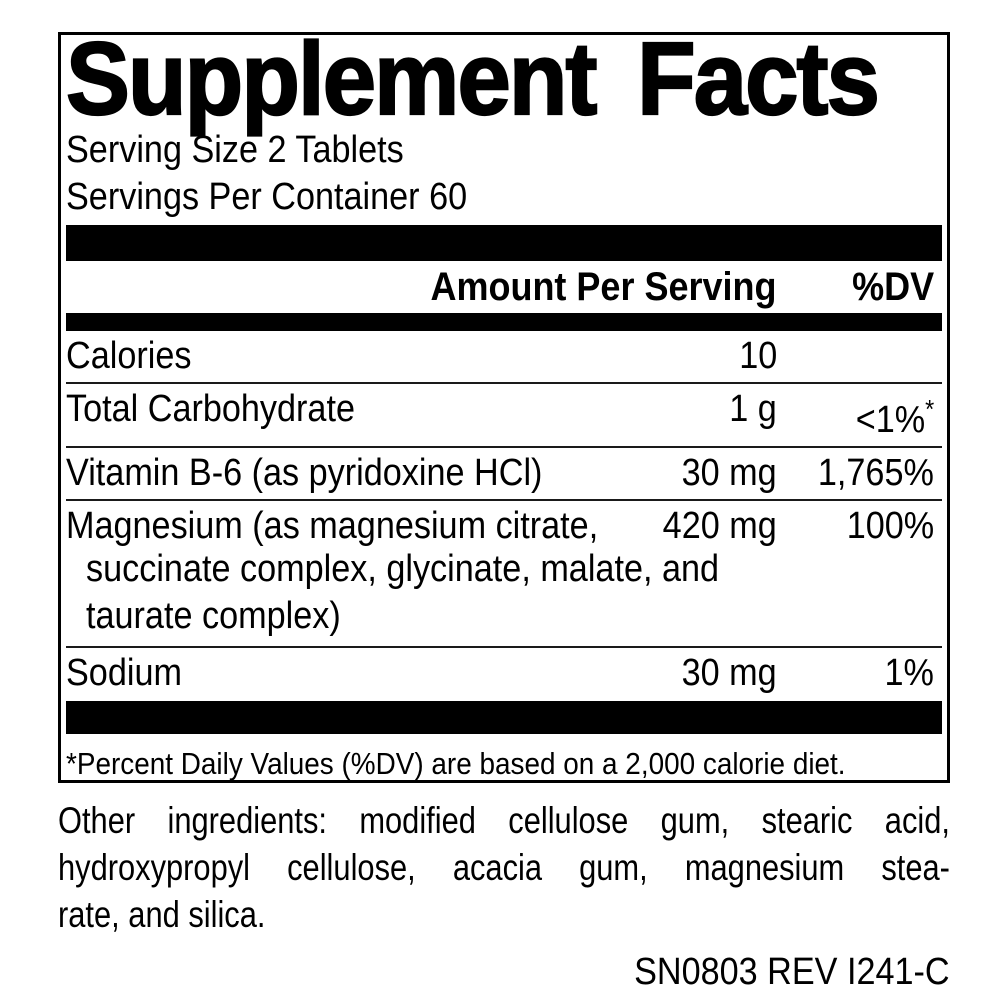 This screenshot has height=1000, width=1000. I want to click on nutrient-name: Vitamin B-6 (as pyridoxine HCl), so click(304, 473).